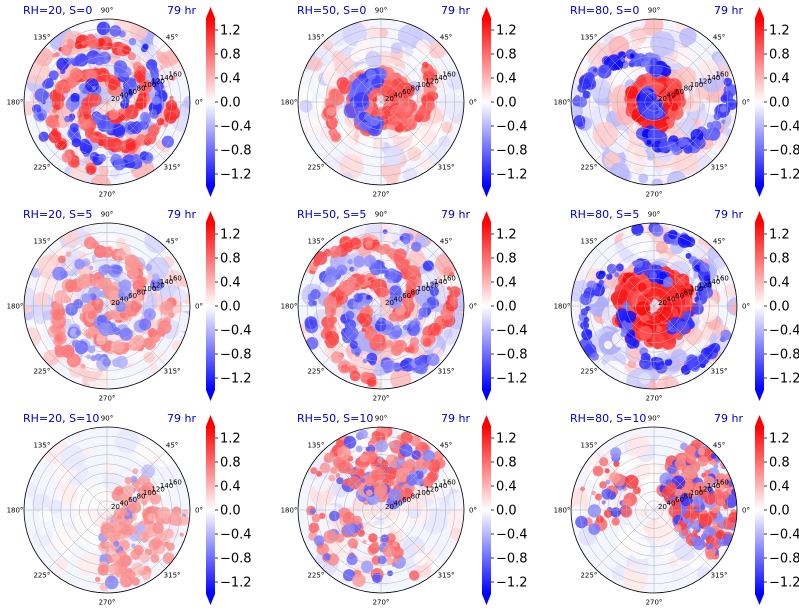 This screenshot has width=799, height=612. I want to click on colorbar-extend-low, so click(486, 599).